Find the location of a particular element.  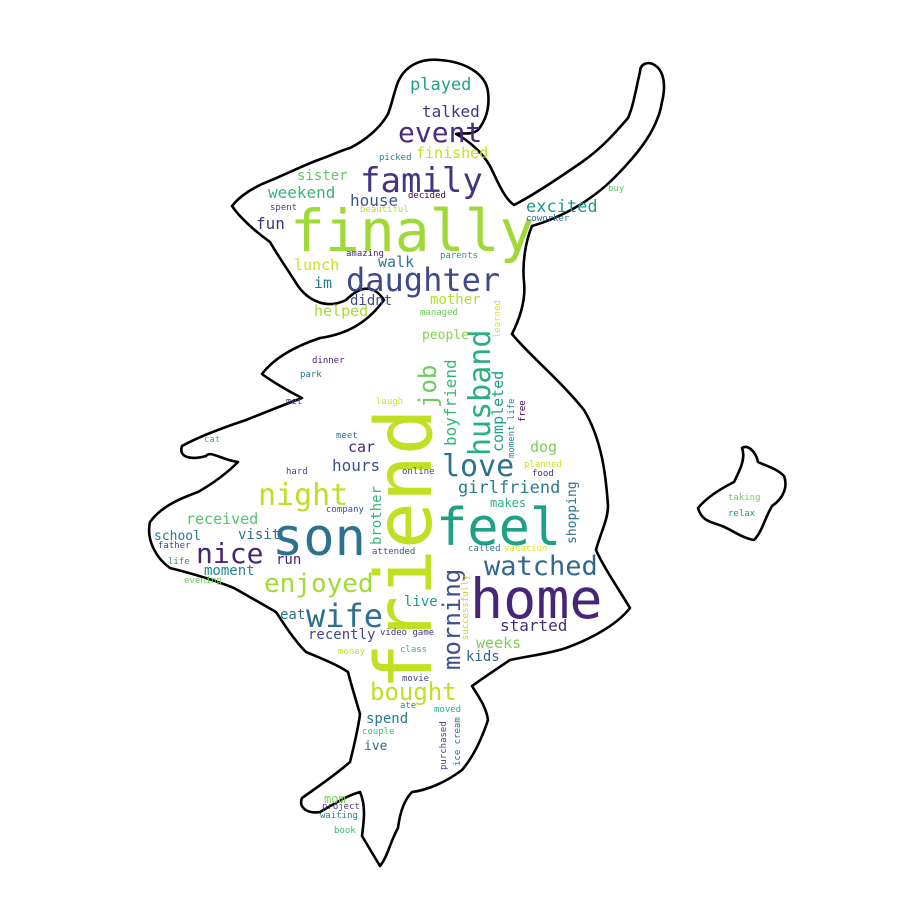

word-kids: kids is located at coordinates (483, 657).